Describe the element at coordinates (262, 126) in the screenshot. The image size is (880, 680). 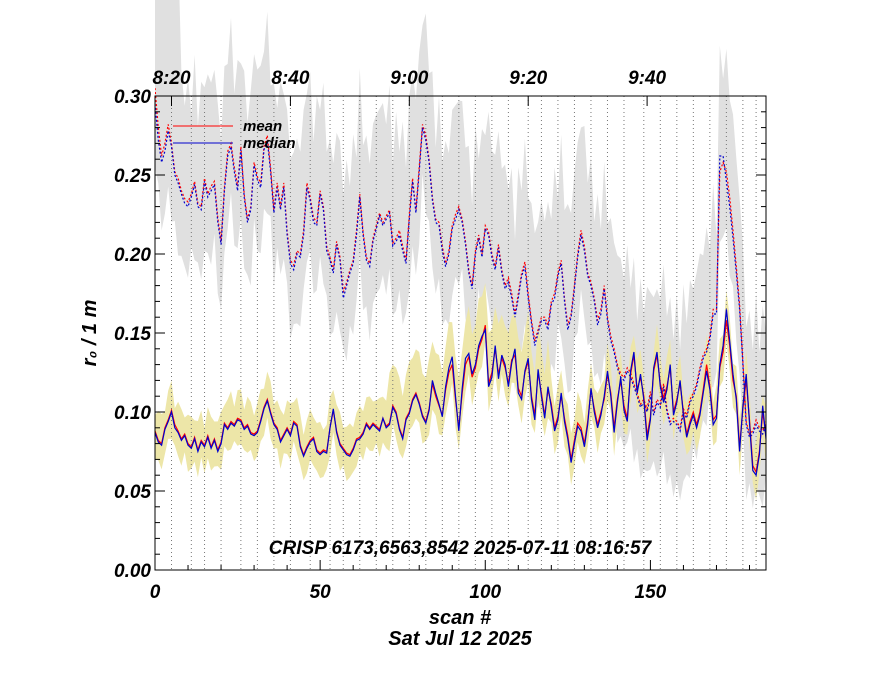
I see `legend-mean-label: mean` at that location.